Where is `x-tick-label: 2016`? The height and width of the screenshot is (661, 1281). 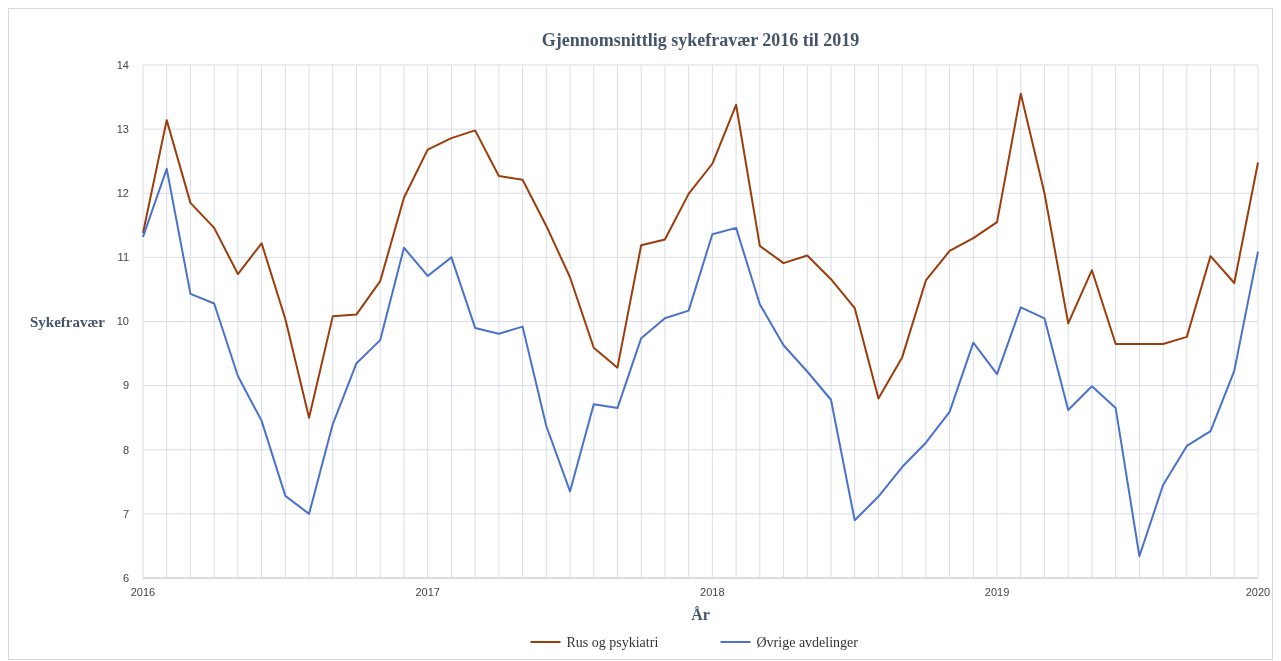 x-tick-label: 2016 is located at coordinates (143, 592).